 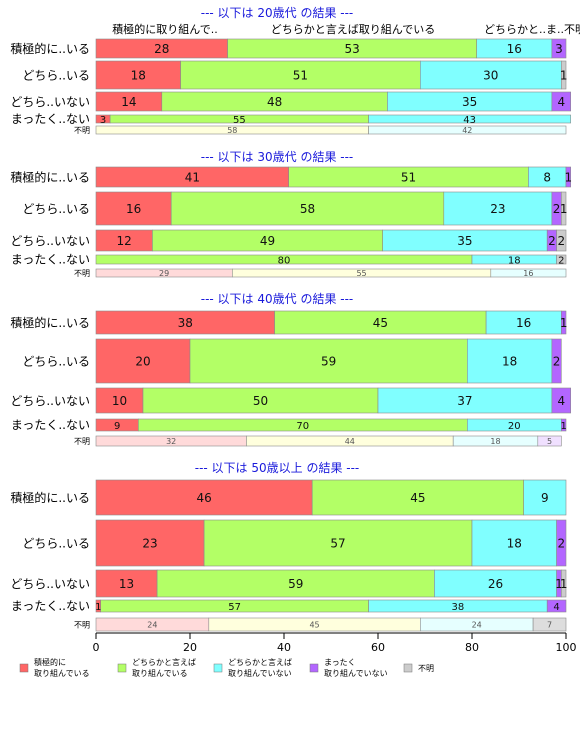 I want to click on data-label: 38, so click(x=185, y=323).